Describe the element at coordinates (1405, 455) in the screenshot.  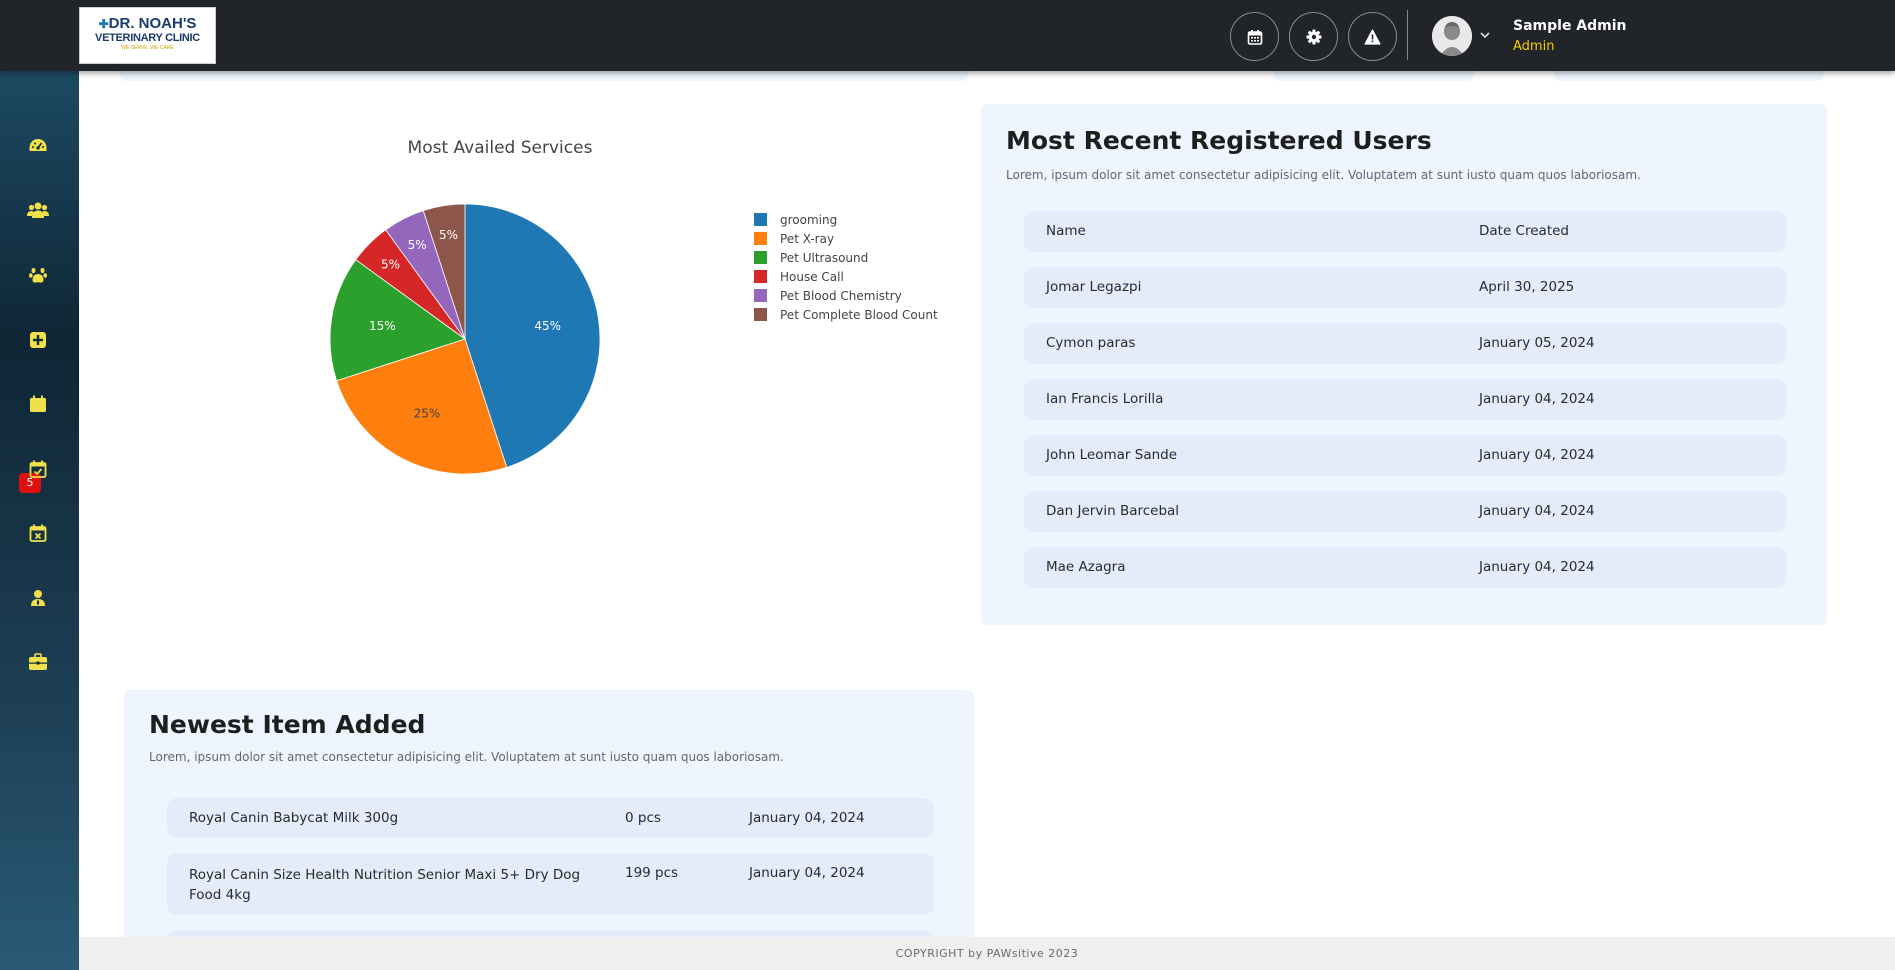
I see `table-row: John Leomar Sande January 04, 2024` at that location.